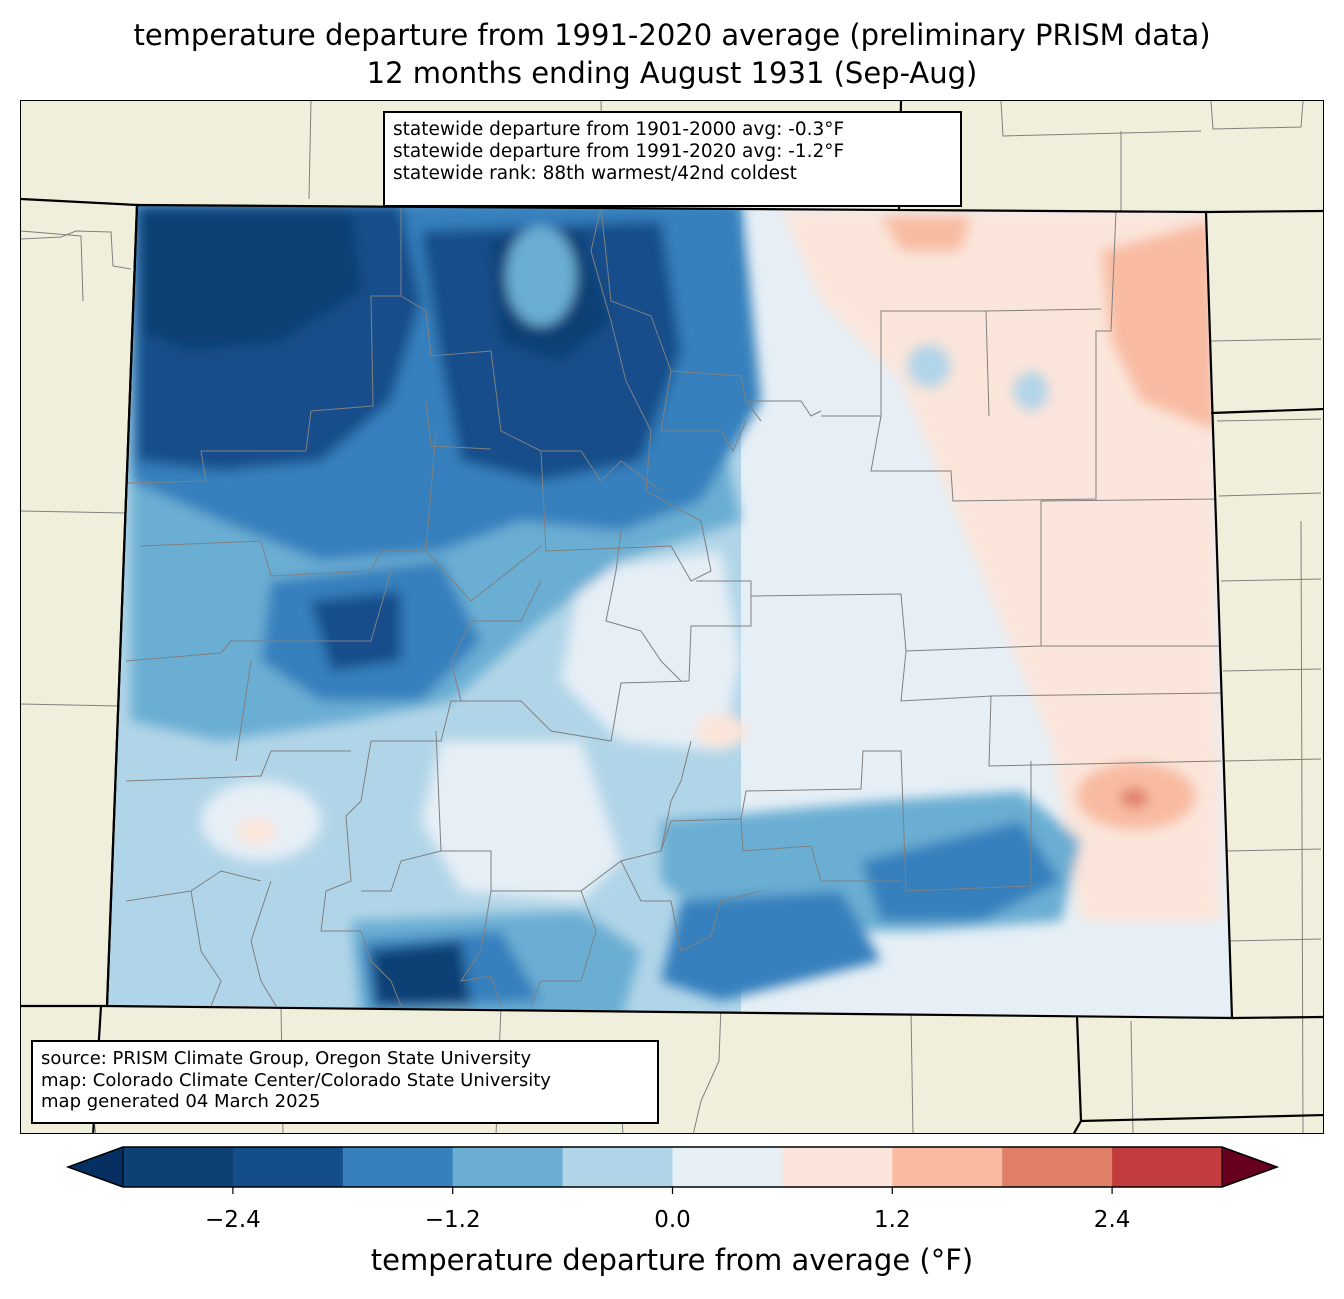 Image resolution: width=1344 pixels, height=1299 pixels. Describe the element at coordinates (672, 1220) in the screenshot. I see `colorbar-tick-label: 0.0` at that location.